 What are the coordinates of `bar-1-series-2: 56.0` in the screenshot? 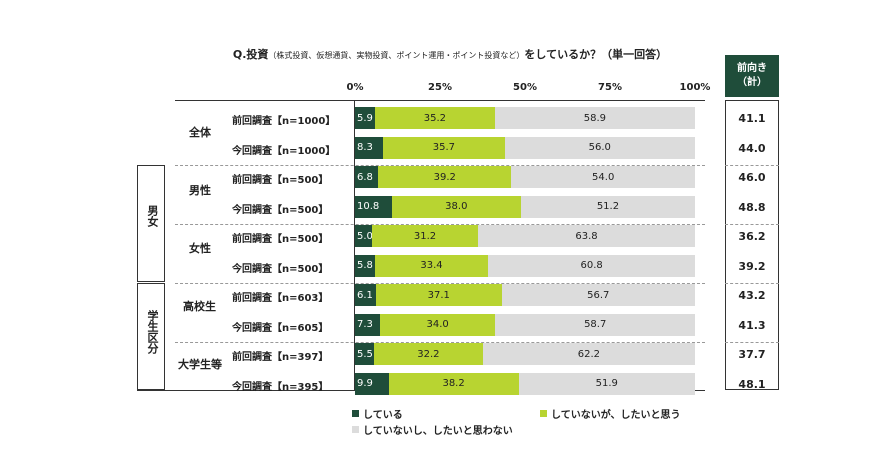 It's located at (599, 147).